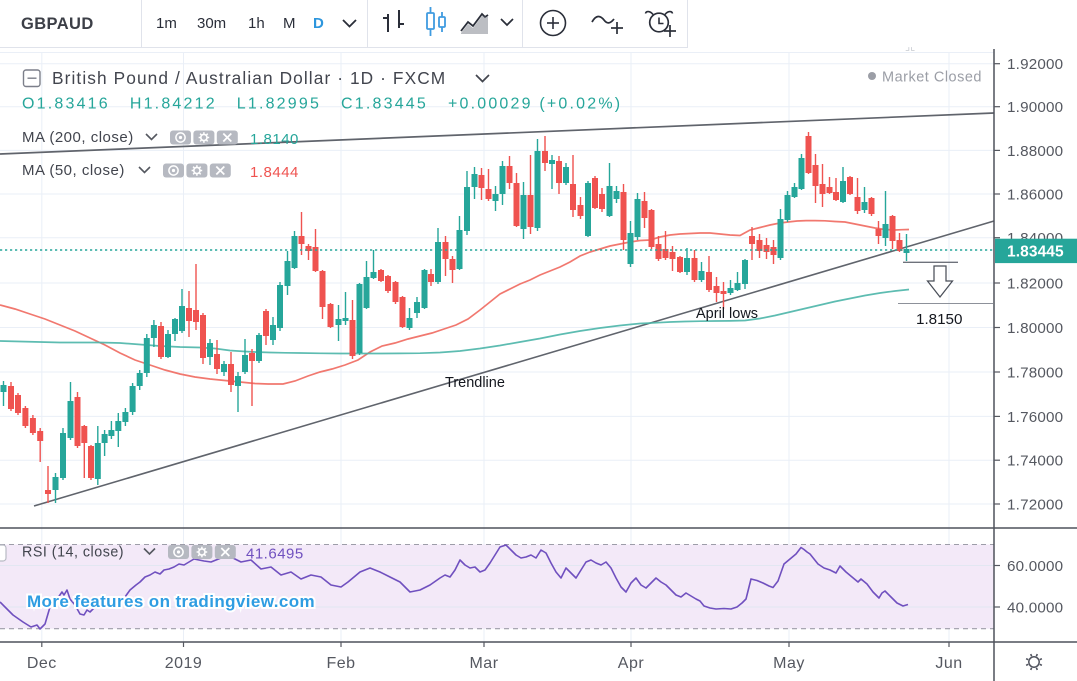 The height and width of the screenshot is (681, 1077). What do you see at coordinates (42, 663) in the screenshot?
I see `svg-text: Dec` at bounding box center [42, 663].